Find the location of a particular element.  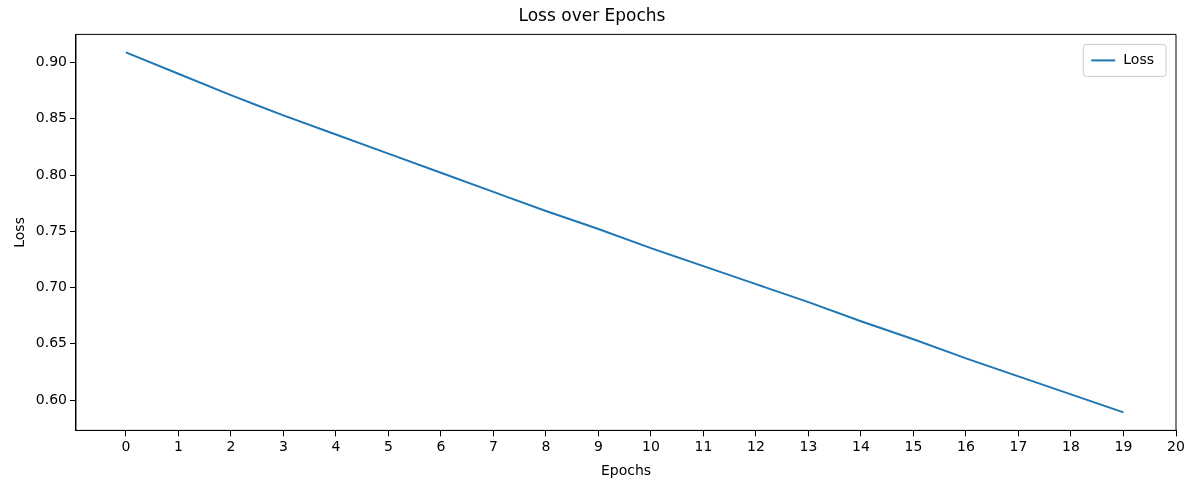

x-tick-label: 18 is located at coordinates (1071, 446).